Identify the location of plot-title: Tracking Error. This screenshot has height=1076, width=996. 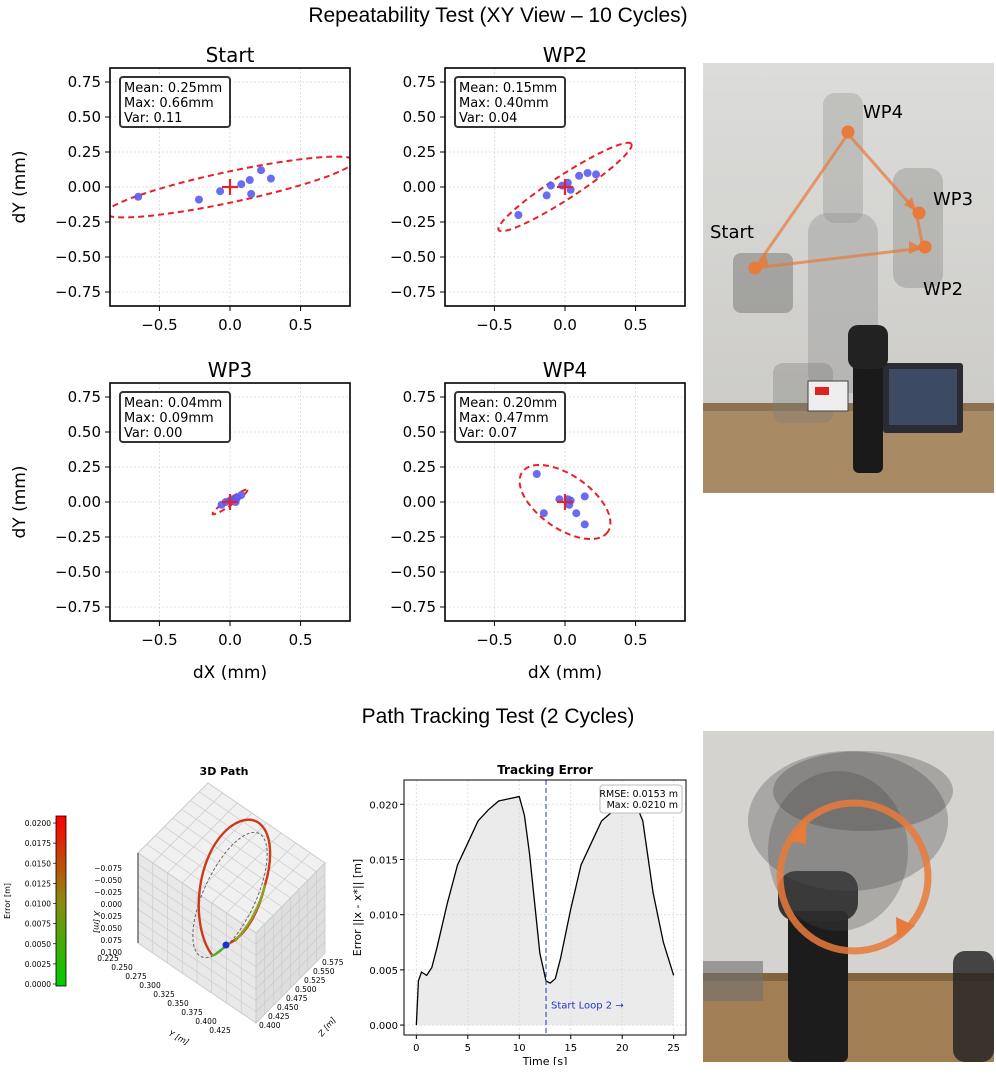
(545, 770).